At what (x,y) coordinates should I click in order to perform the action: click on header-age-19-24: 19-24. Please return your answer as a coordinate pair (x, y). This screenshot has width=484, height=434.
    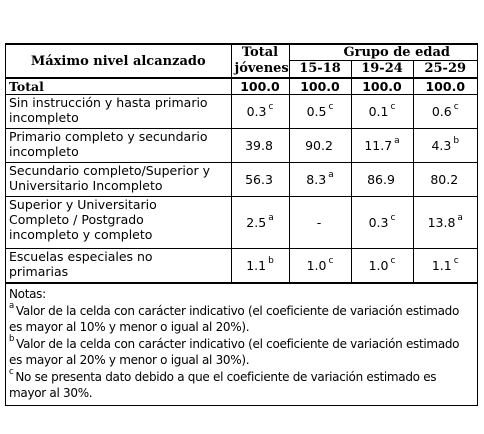
    Looking at the image, I should click on (382, 69).